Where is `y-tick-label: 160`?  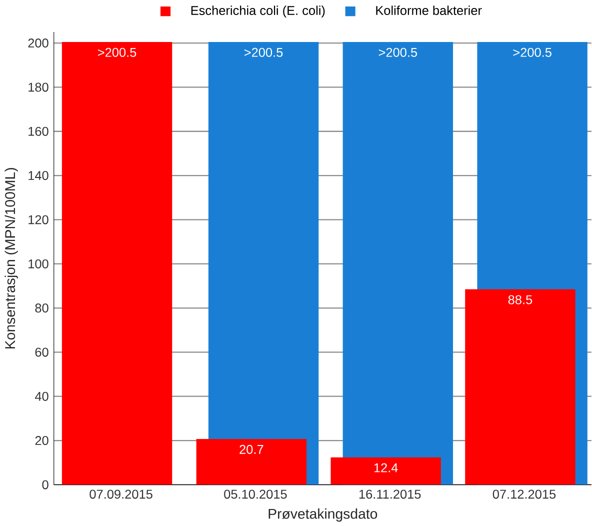
y-tick-label: 160 is located at coordinates (38, 131).